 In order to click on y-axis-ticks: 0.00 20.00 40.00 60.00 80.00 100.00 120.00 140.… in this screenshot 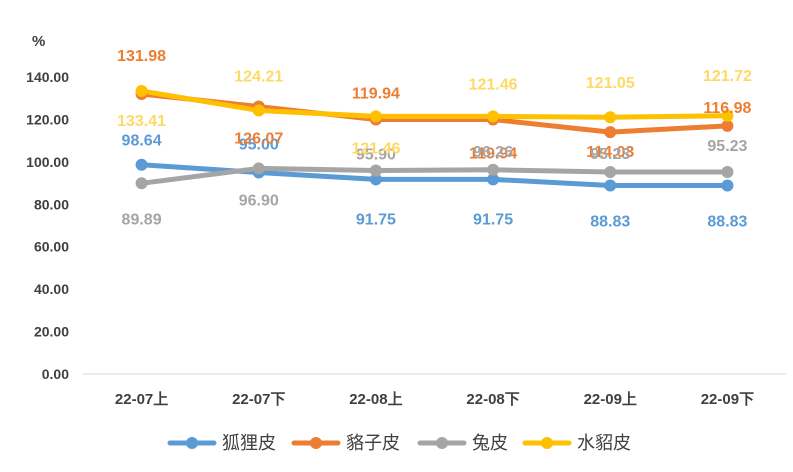, I will do `click(47, 225)`.